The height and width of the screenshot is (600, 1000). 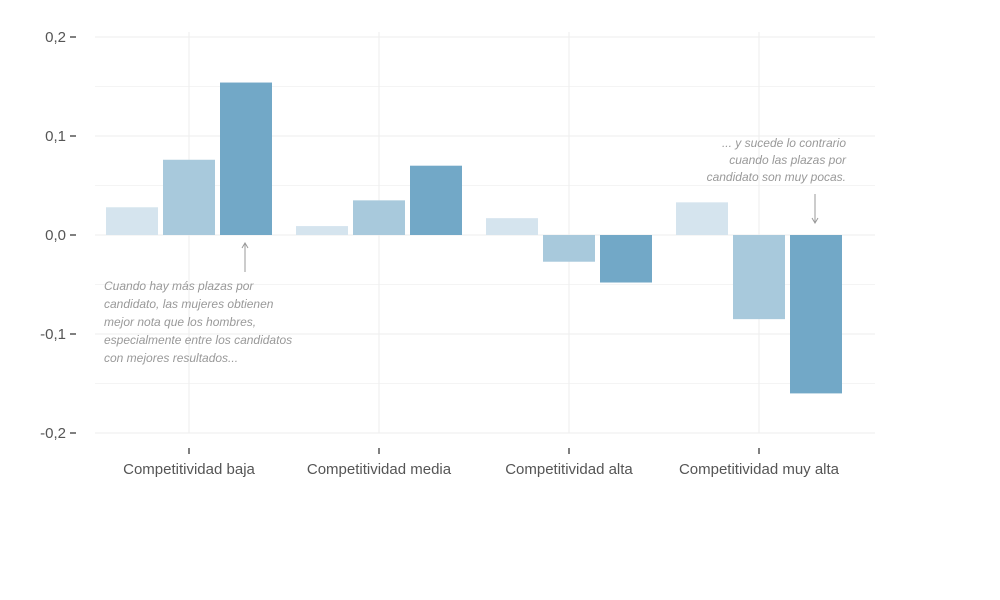 I want to click on annotation-text-line: candidato, las mujeres obtienen, so click(x=189, y=304).